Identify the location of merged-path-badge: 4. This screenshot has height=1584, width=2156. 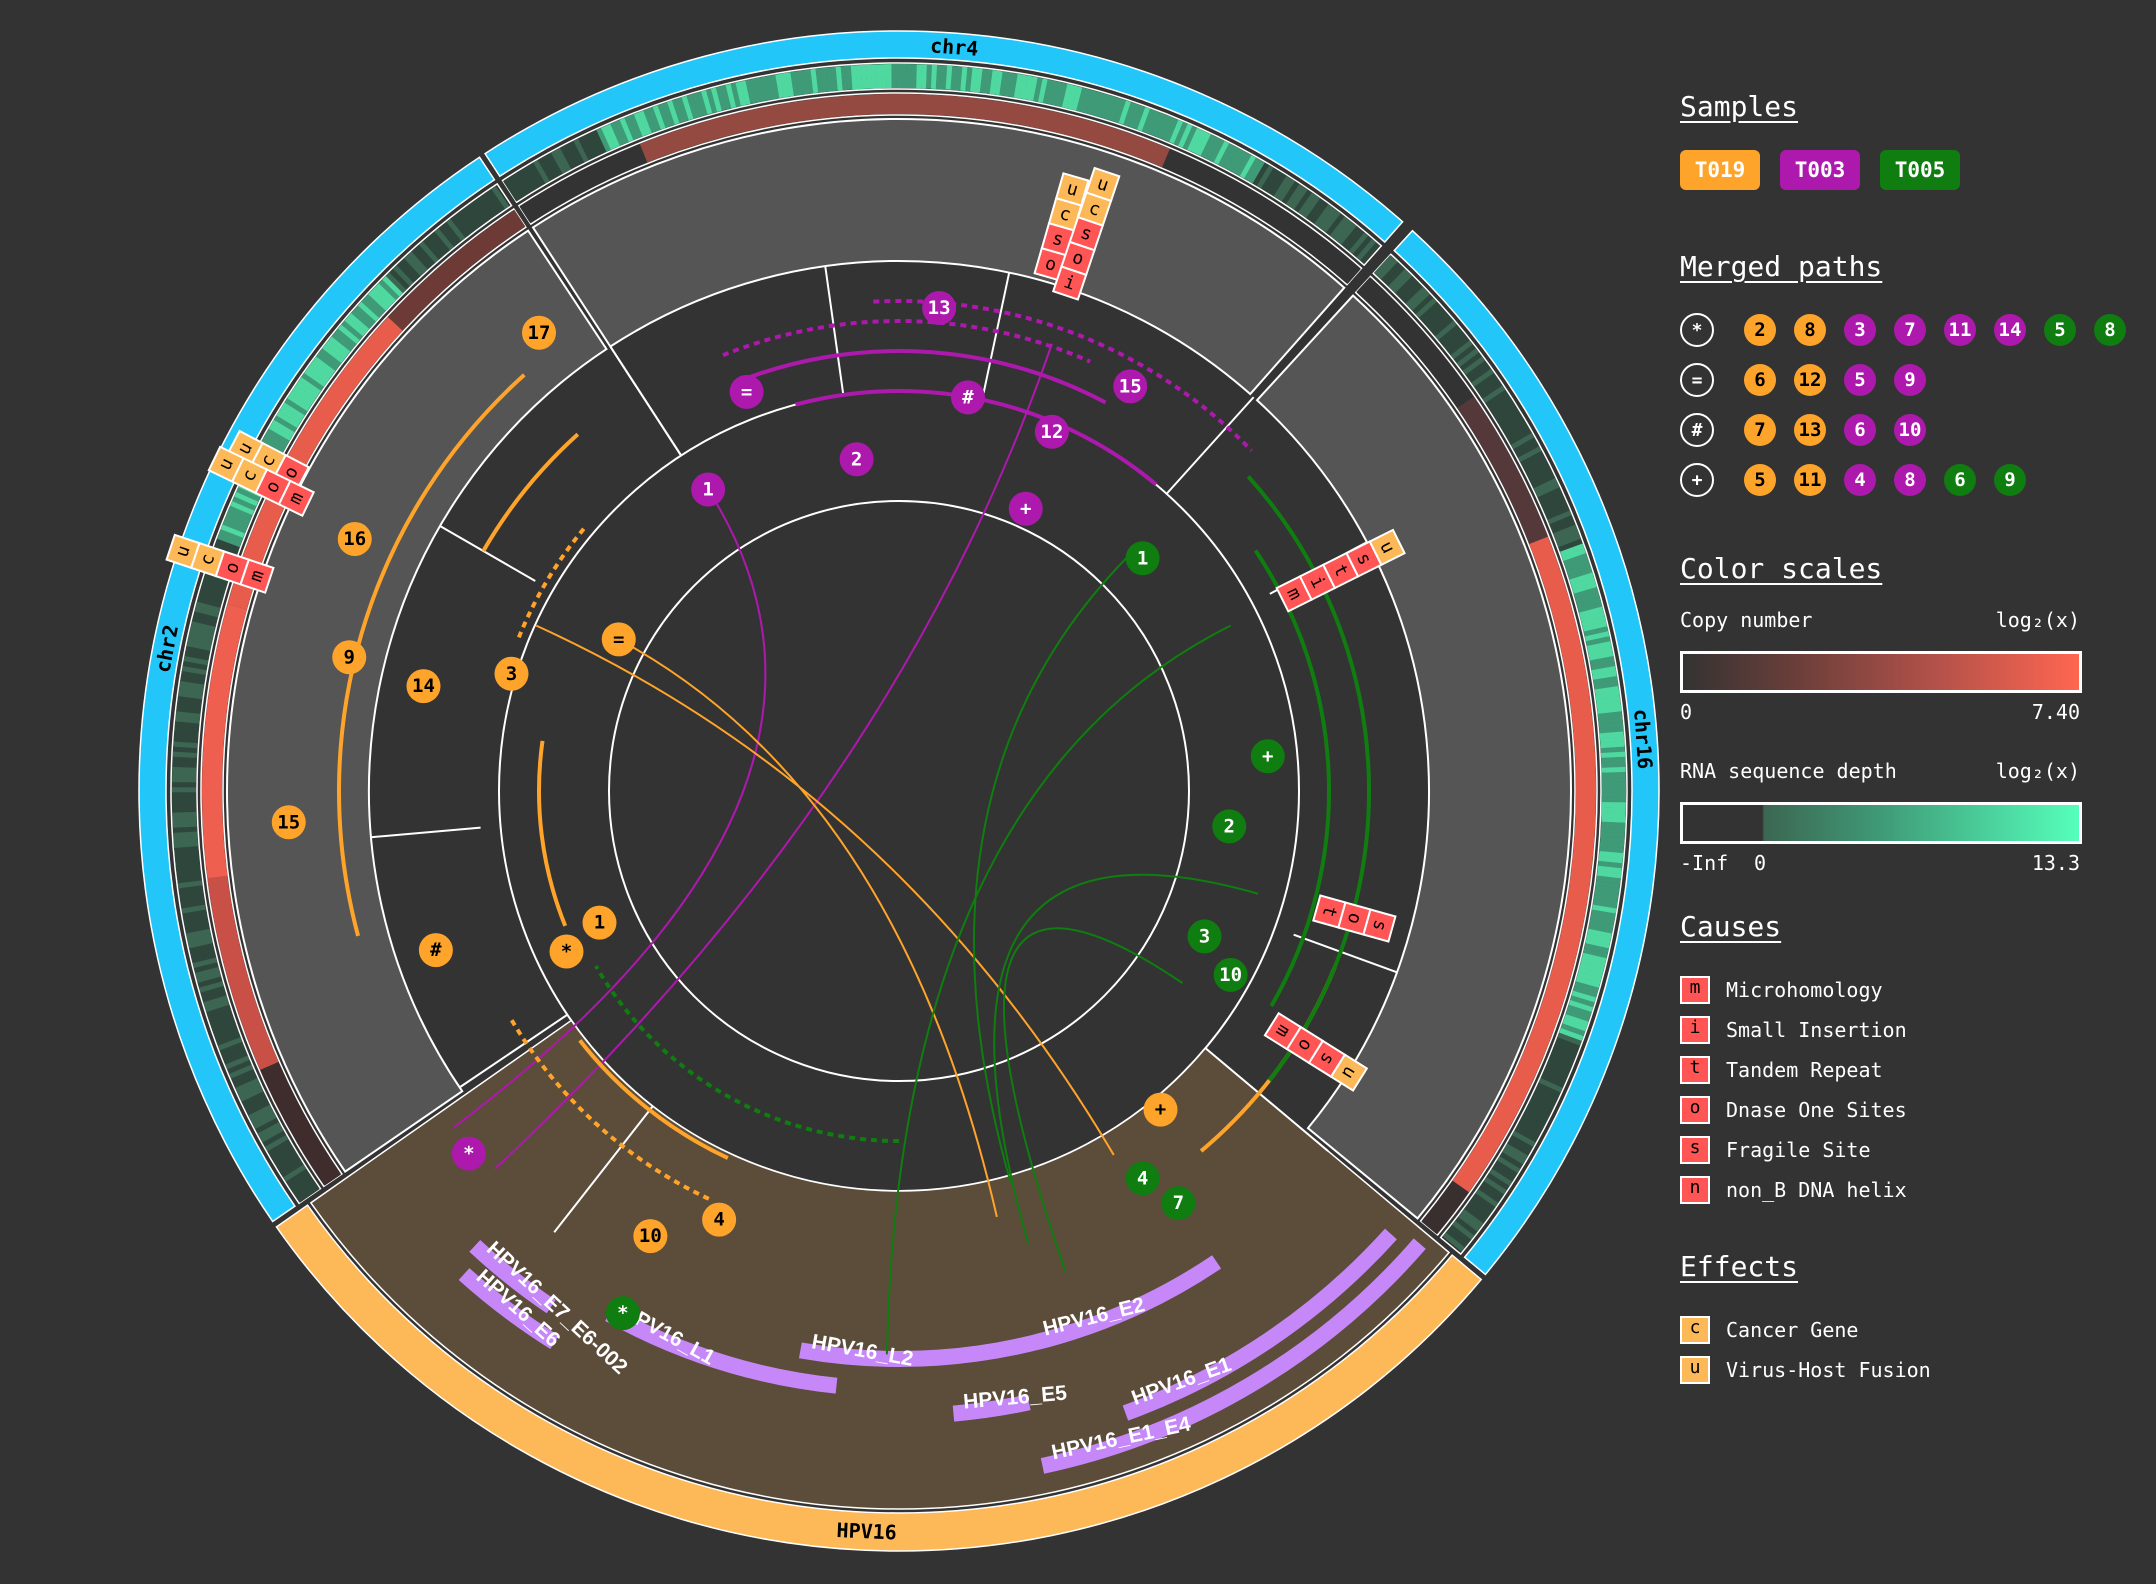
(1860, 480).